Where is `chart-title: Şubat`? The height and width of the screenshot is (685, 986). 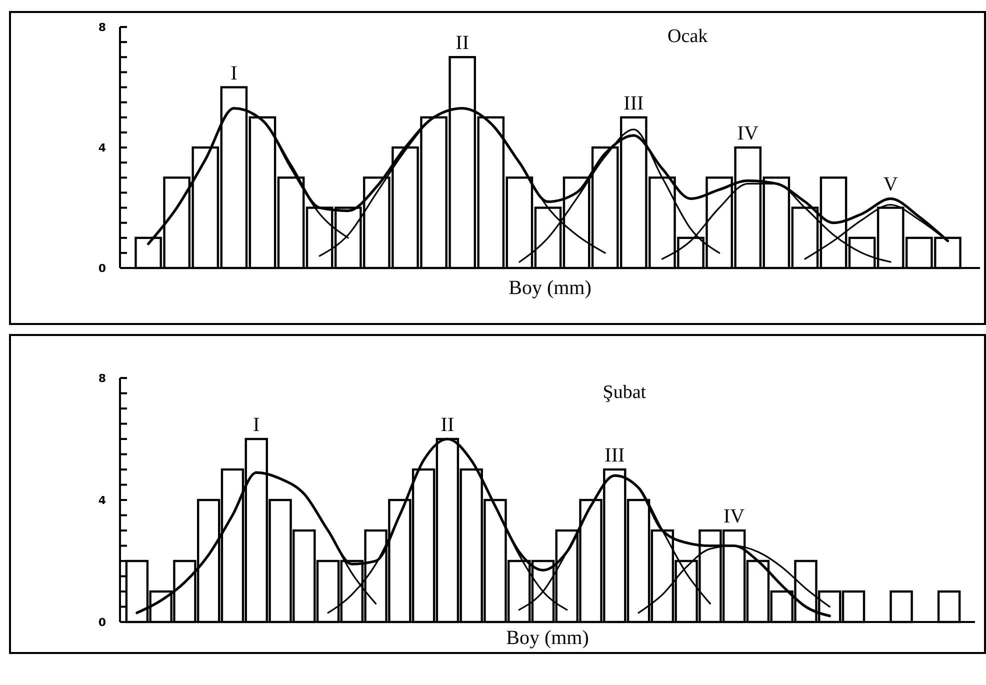 chart-title: Şubat is located at coordinates (624, 392).